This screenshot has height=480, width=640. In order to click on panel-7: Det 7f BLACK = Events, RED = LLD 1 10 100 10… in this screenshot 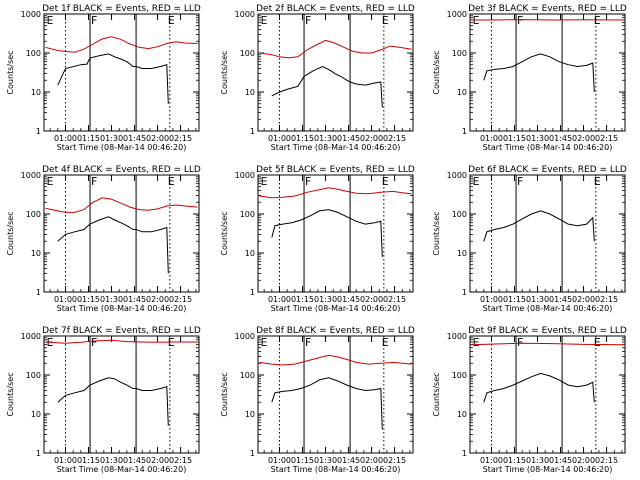, I will do `click(103, 400)`.